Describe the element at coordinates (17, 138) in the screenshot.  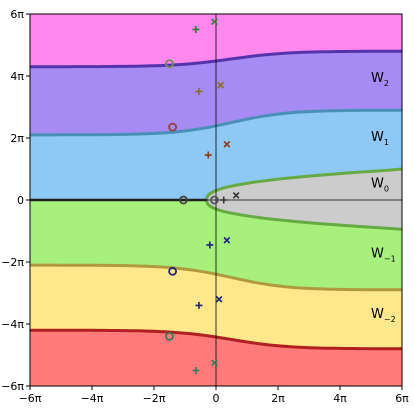
I see `y-tick-label-2: 2π` at that location.